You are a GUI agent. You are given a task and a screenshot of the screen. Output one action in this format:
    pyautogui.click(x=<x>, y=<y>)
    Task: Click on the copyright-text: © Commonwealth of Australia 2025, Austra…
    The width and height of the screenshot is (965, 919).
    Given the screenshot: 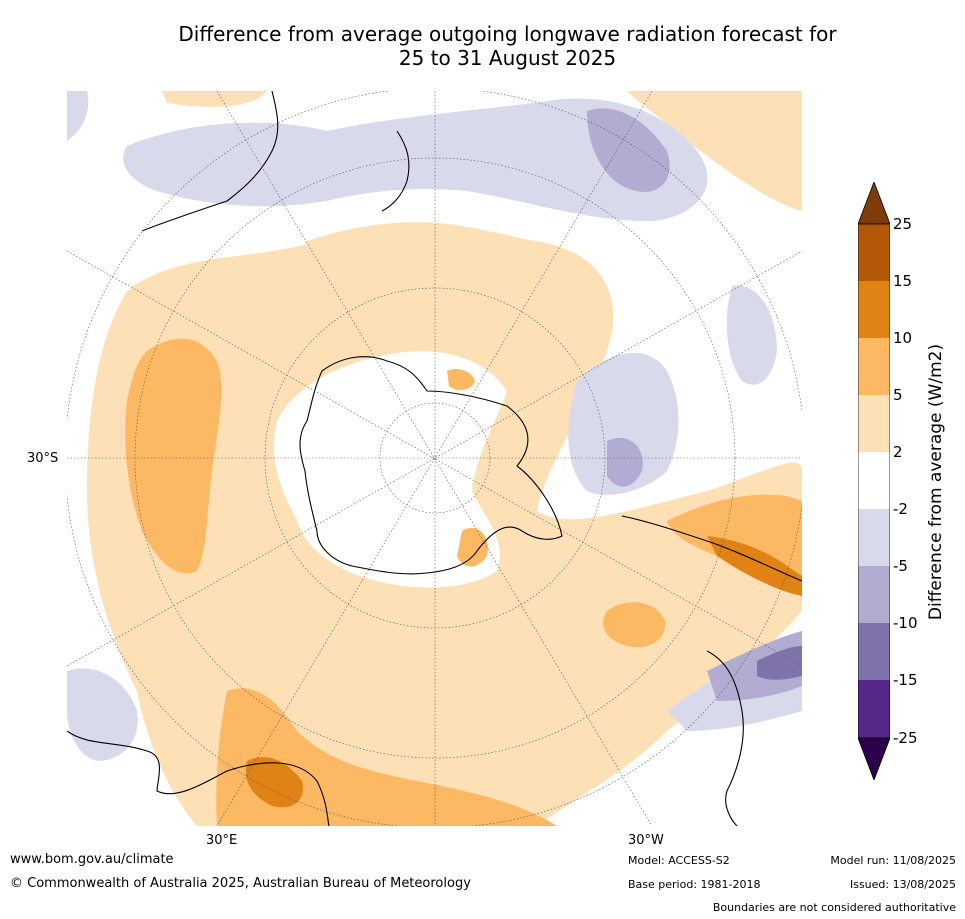 What is the action you would take?
    pyautogui.click(x=240, y=883)
    